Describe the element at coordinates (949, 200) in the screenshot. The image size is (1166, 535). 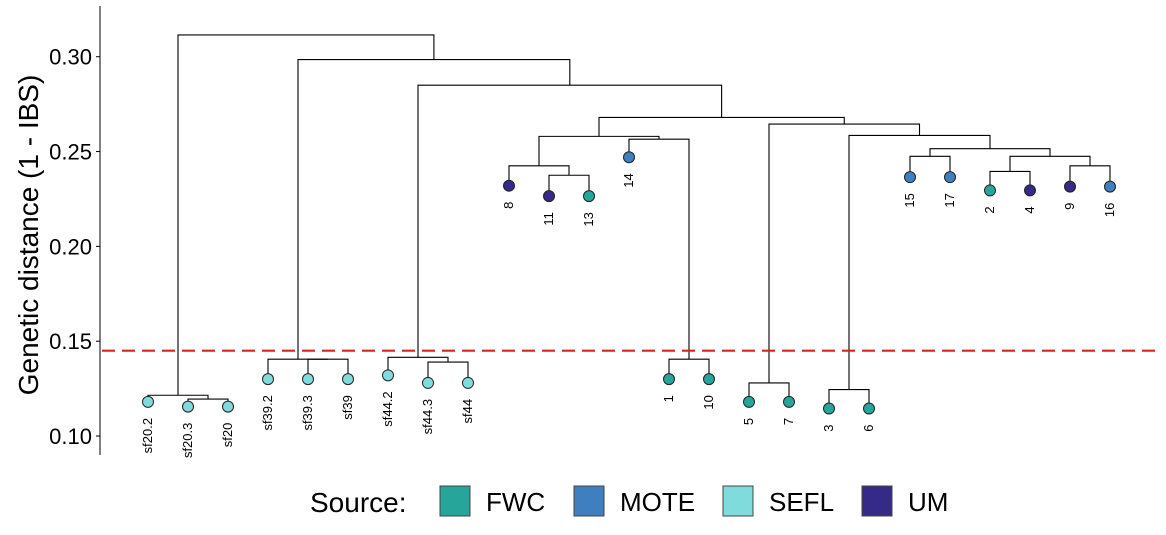
I see `leaf-label: 17` at that location.